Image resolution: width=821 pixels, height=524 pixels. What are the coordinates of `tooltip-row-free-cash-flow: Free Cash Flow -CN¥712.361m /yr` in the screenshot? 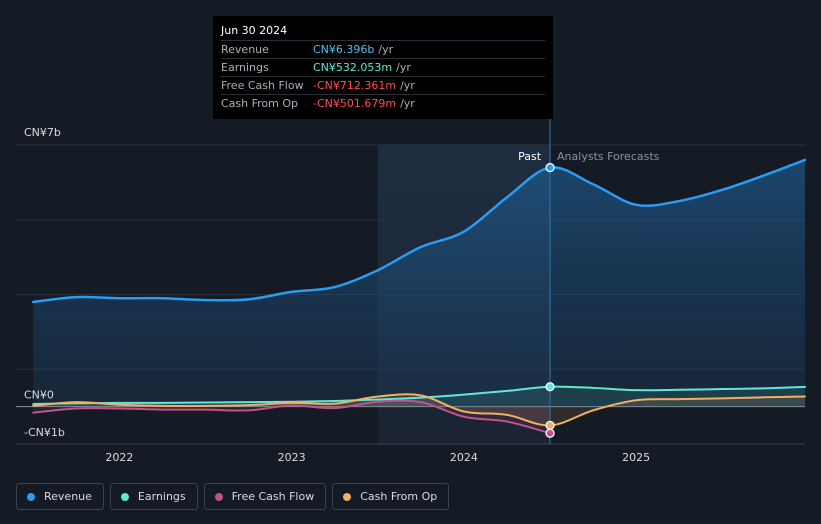 It's located at (383, 85).